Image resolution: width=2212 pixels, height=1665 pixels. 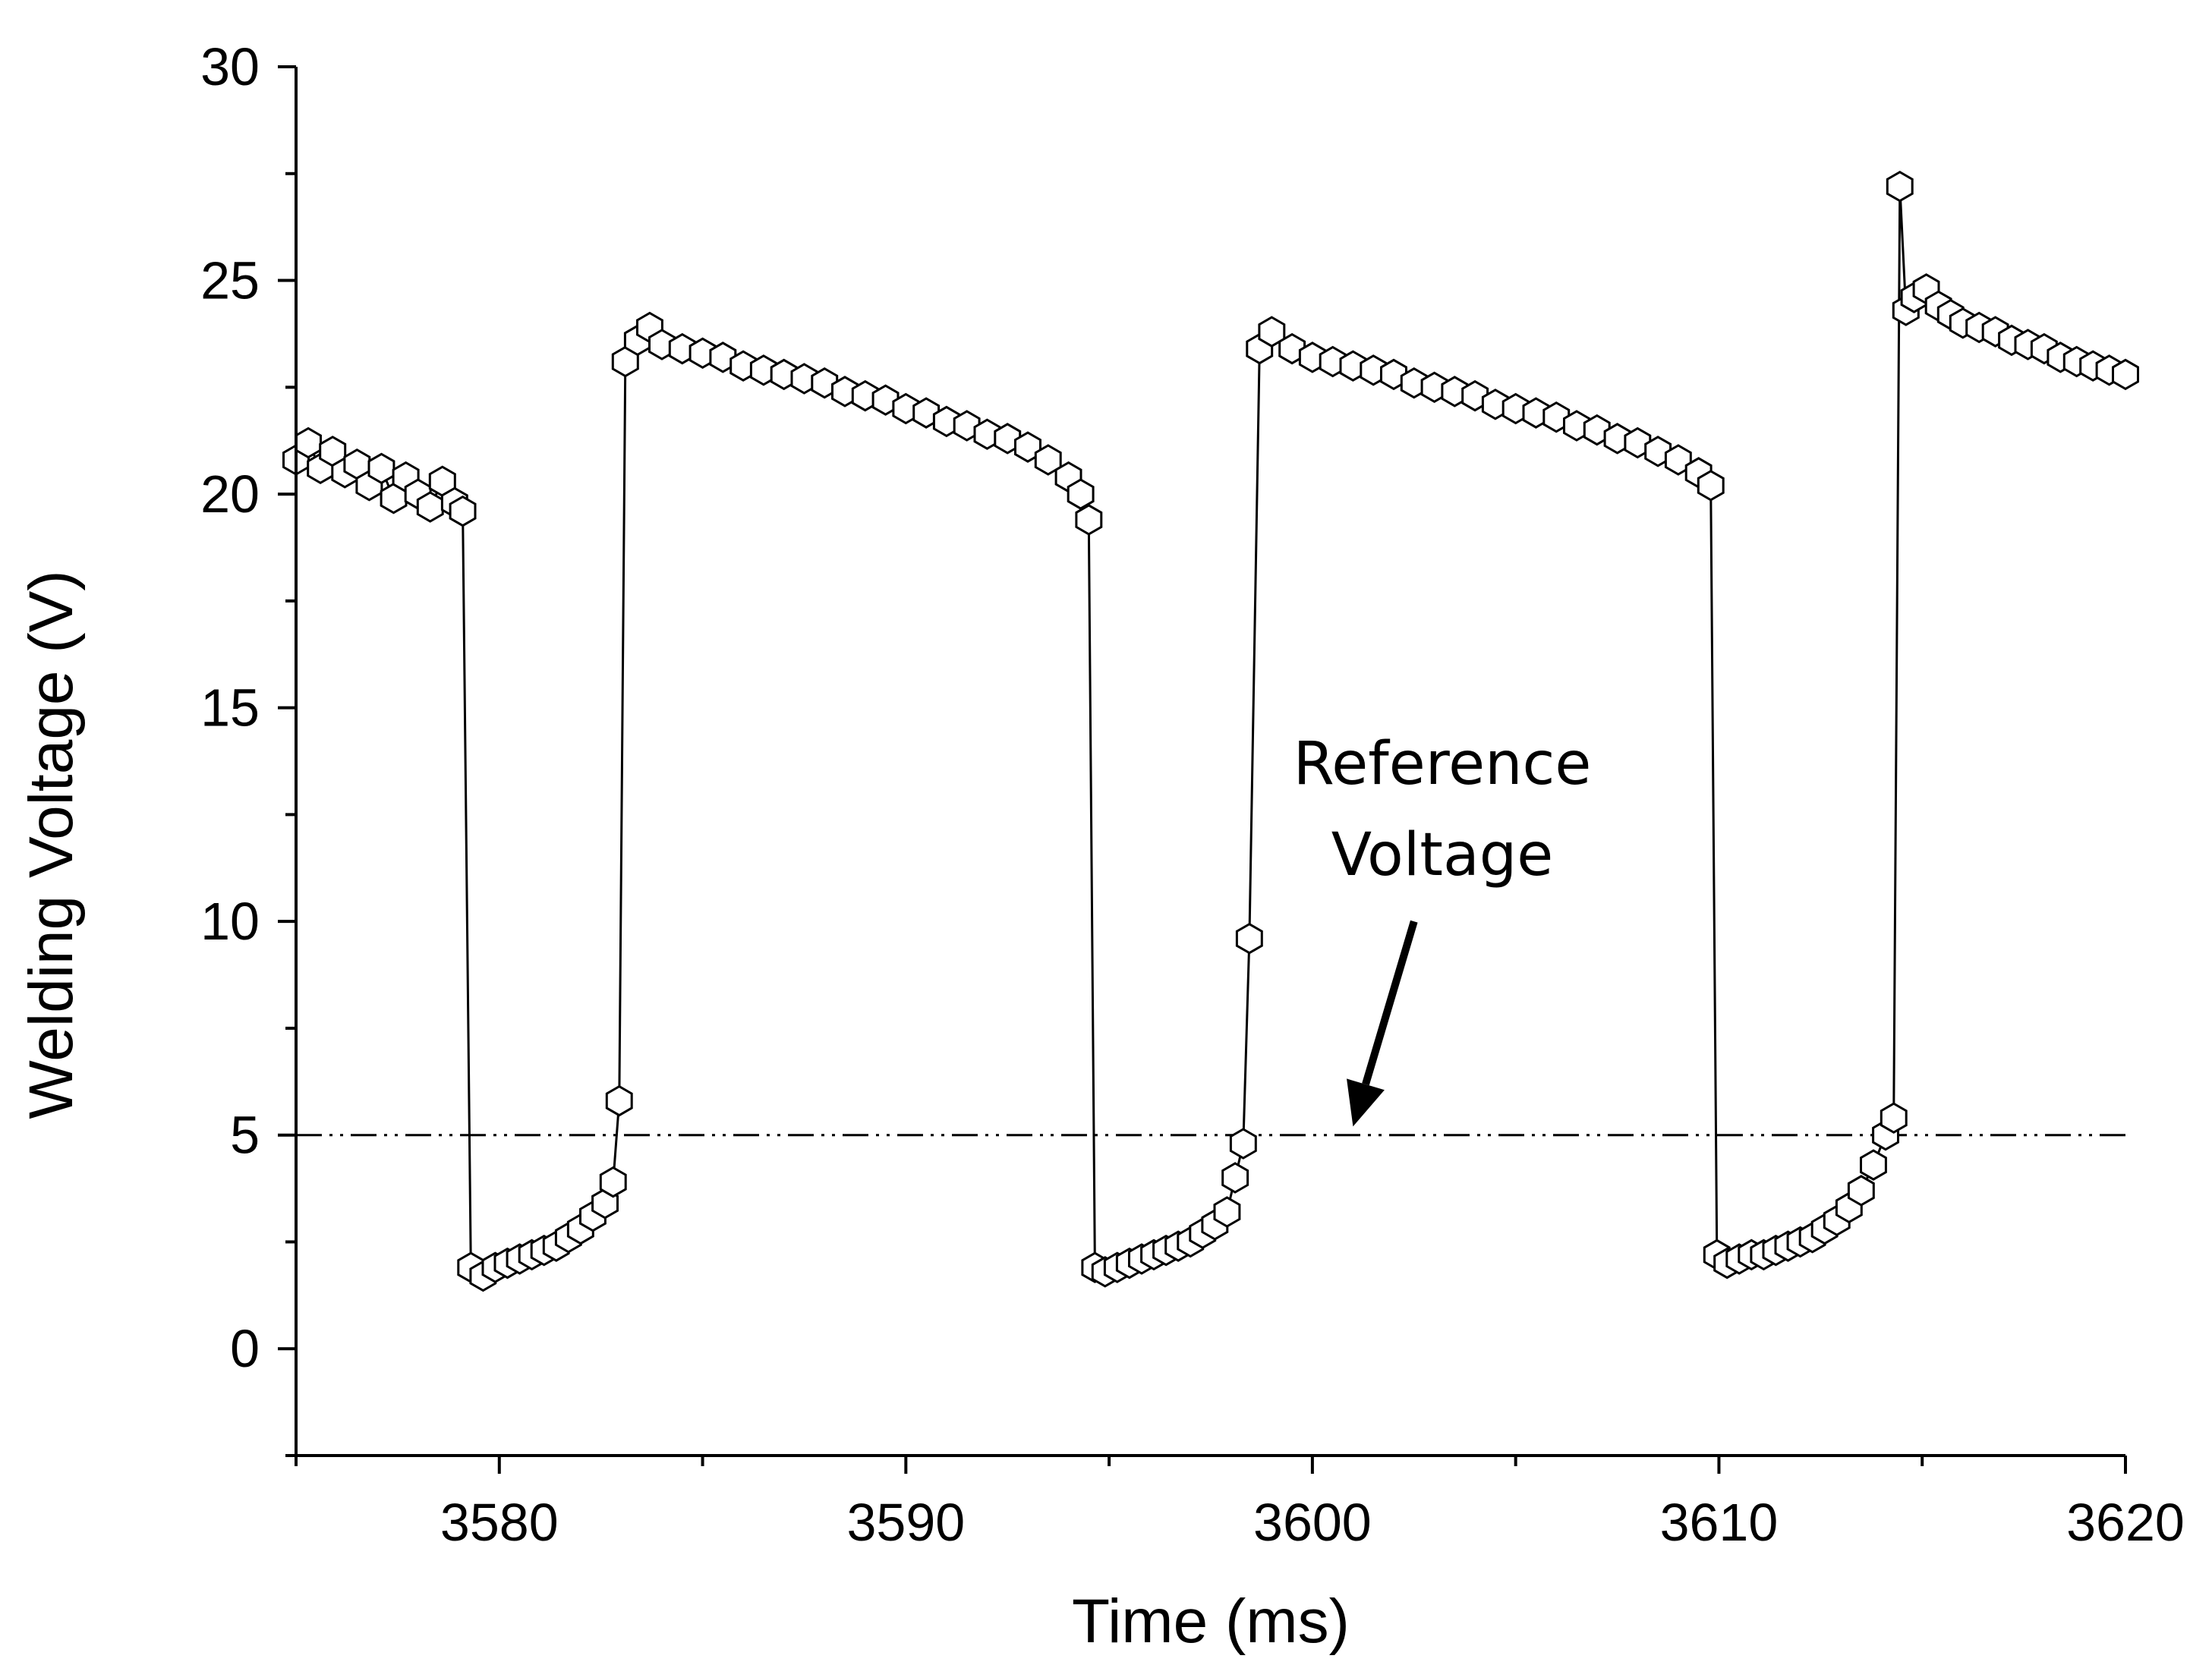 I want to click on x-tick-label: 3610, so click(x=1720, y=1522).